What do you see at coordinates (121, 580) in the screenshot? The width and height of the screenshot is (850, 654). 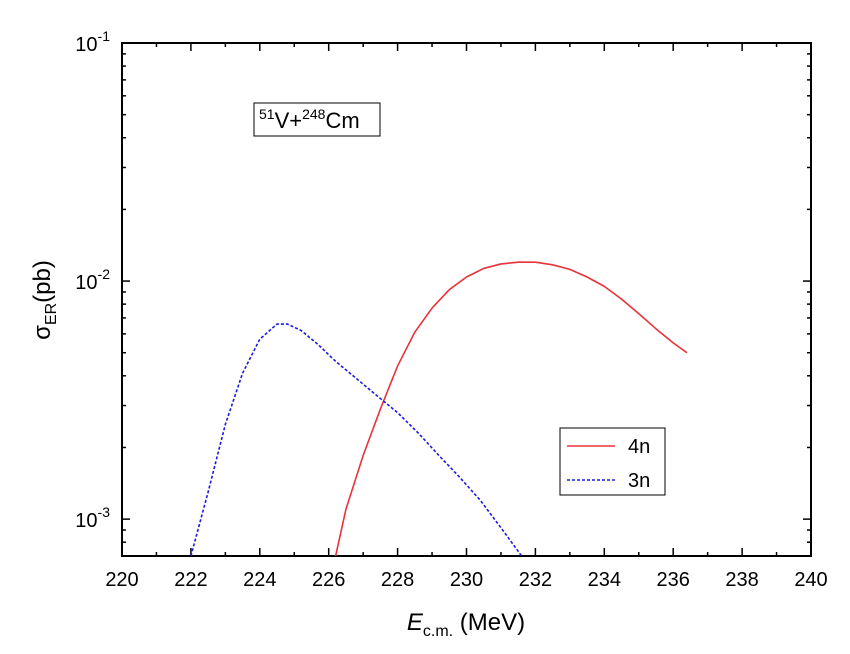 I see `x-tick-label: 220` at bounding box center [121, 580].